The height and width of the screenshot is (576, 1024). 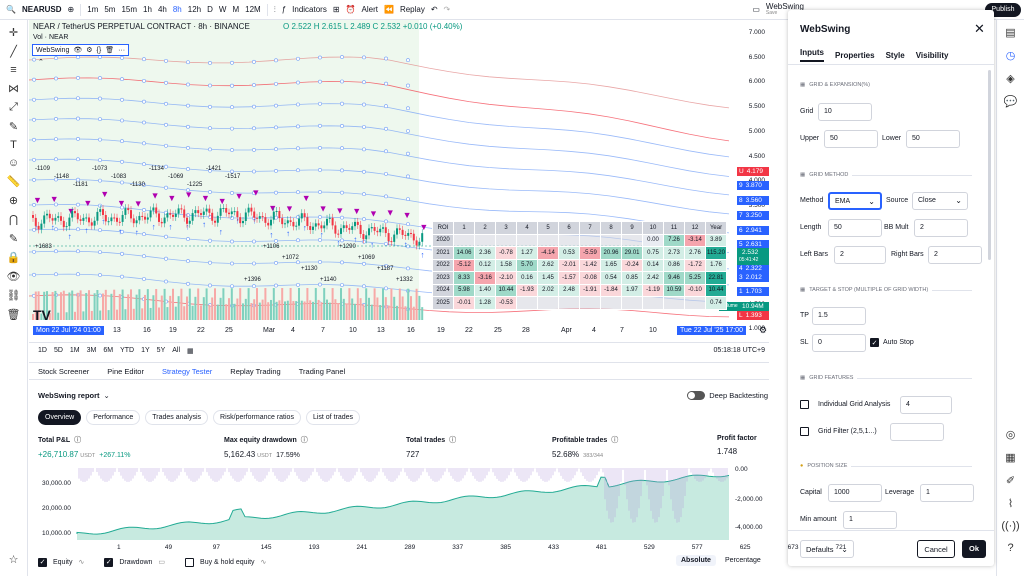 What do you see at coordinates (917, 432) in the screenshot?
I see `grid-filter-input` at bounding box center [917, 432].